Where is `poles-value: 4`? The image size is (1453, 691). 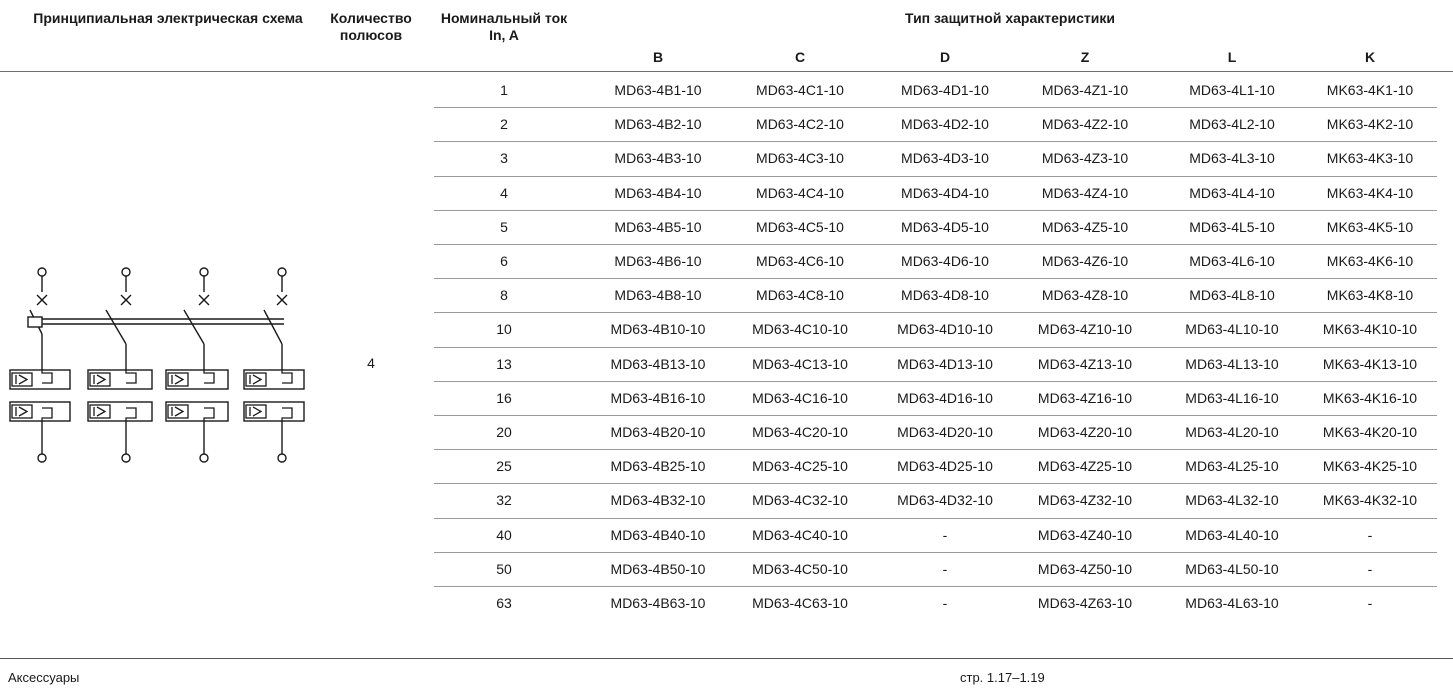 poles-value: 4 is located at coordinates (371, 363).